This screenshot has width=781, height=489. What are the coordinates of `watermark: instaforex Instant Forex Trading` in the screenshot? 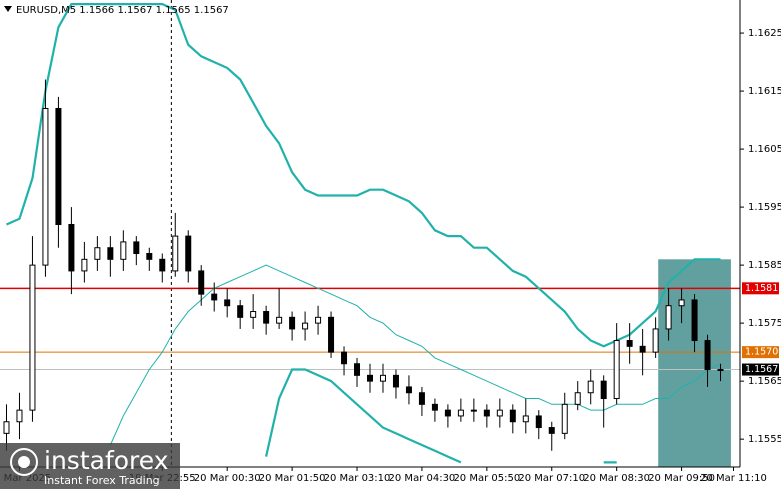 It's located at (90, 466).